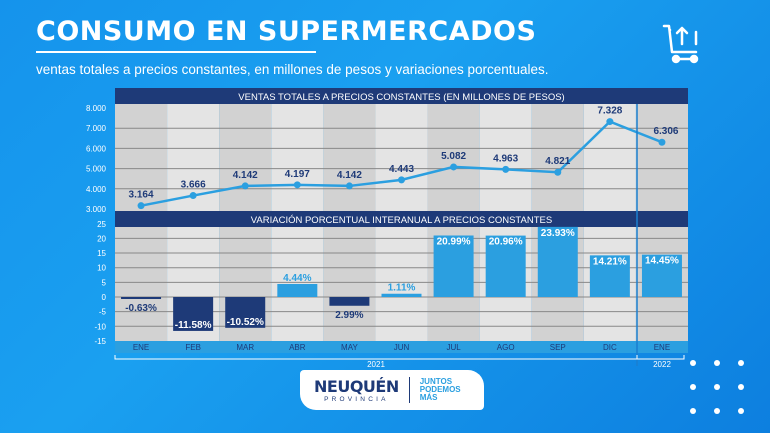  What do you see at coordinates (245, 322) in the screenshot?
I see `bar-label: -10.52%` at bounding box center [245, 322].